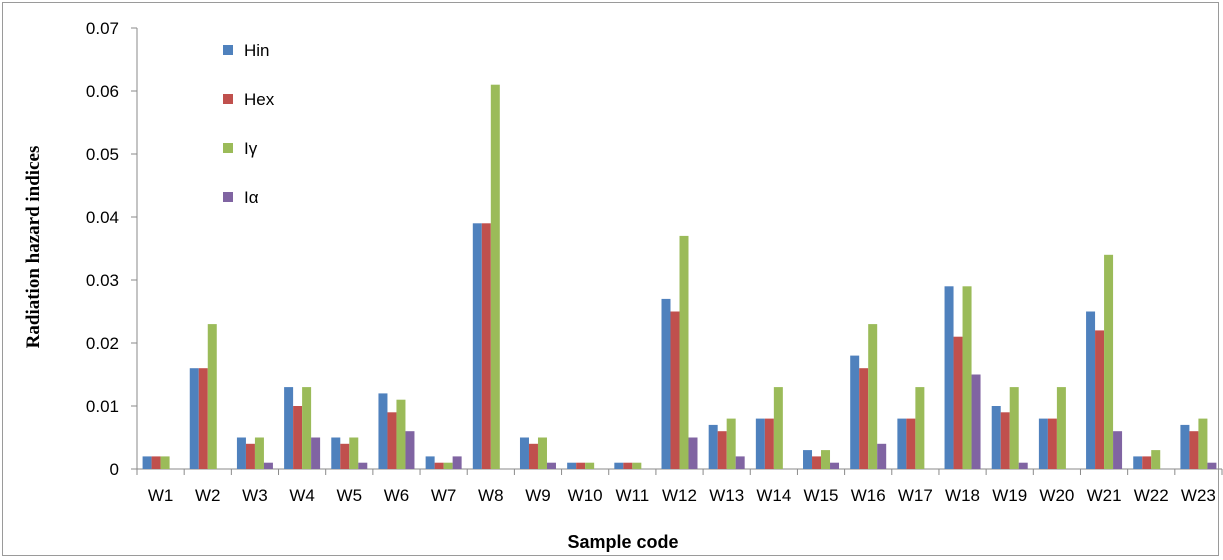 The width and height of the screenshot is (1223, 560). I want to click on x-tick-label: W23, so click(1198, 495).